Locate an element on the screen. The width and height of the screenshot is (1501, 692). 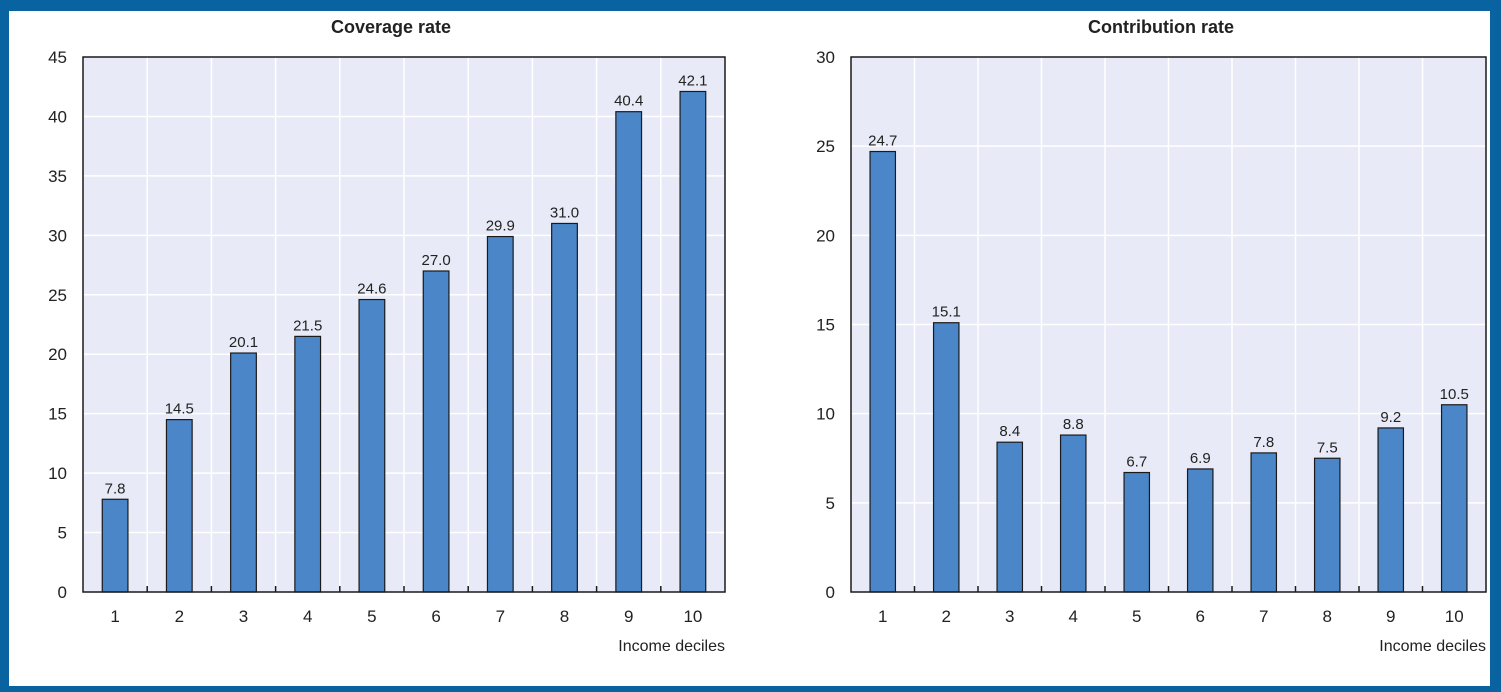
data-label: 27.0 is located at coordinates (435, 260).